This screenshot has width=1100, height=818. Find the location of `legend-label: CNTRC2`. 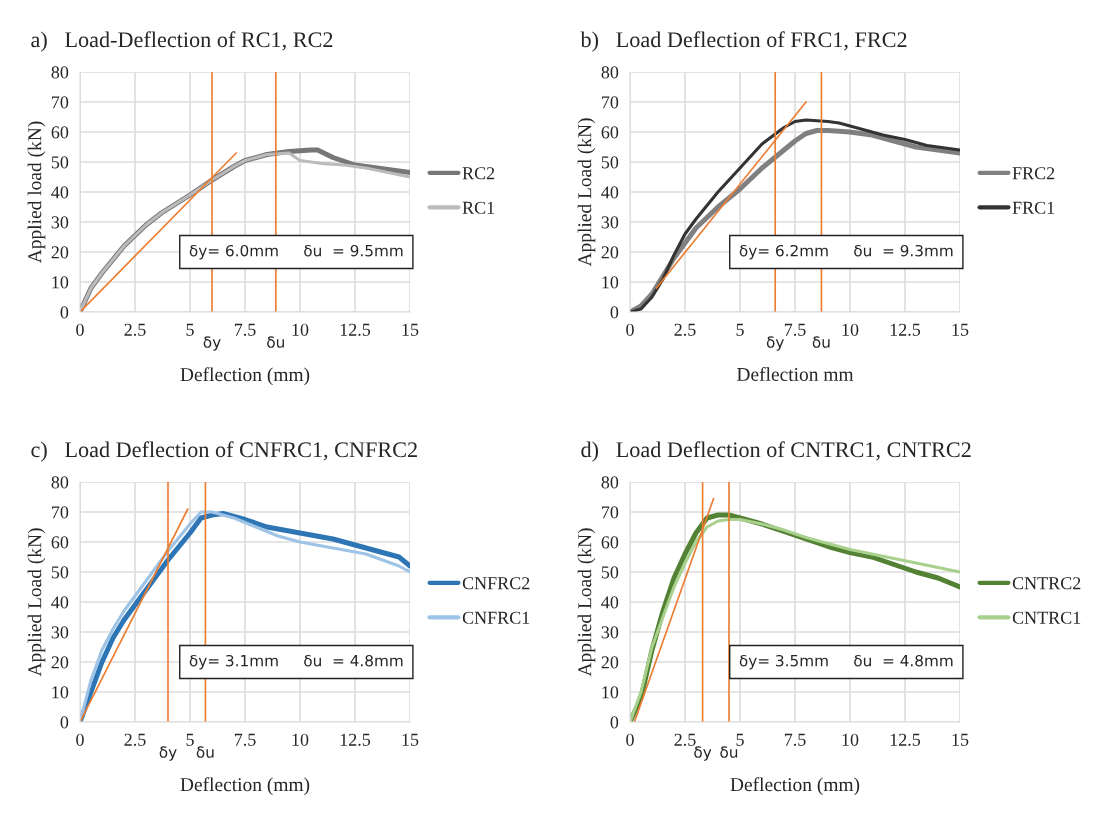

legend-label: CNTRC2 is located at coordinates (1046, 583).